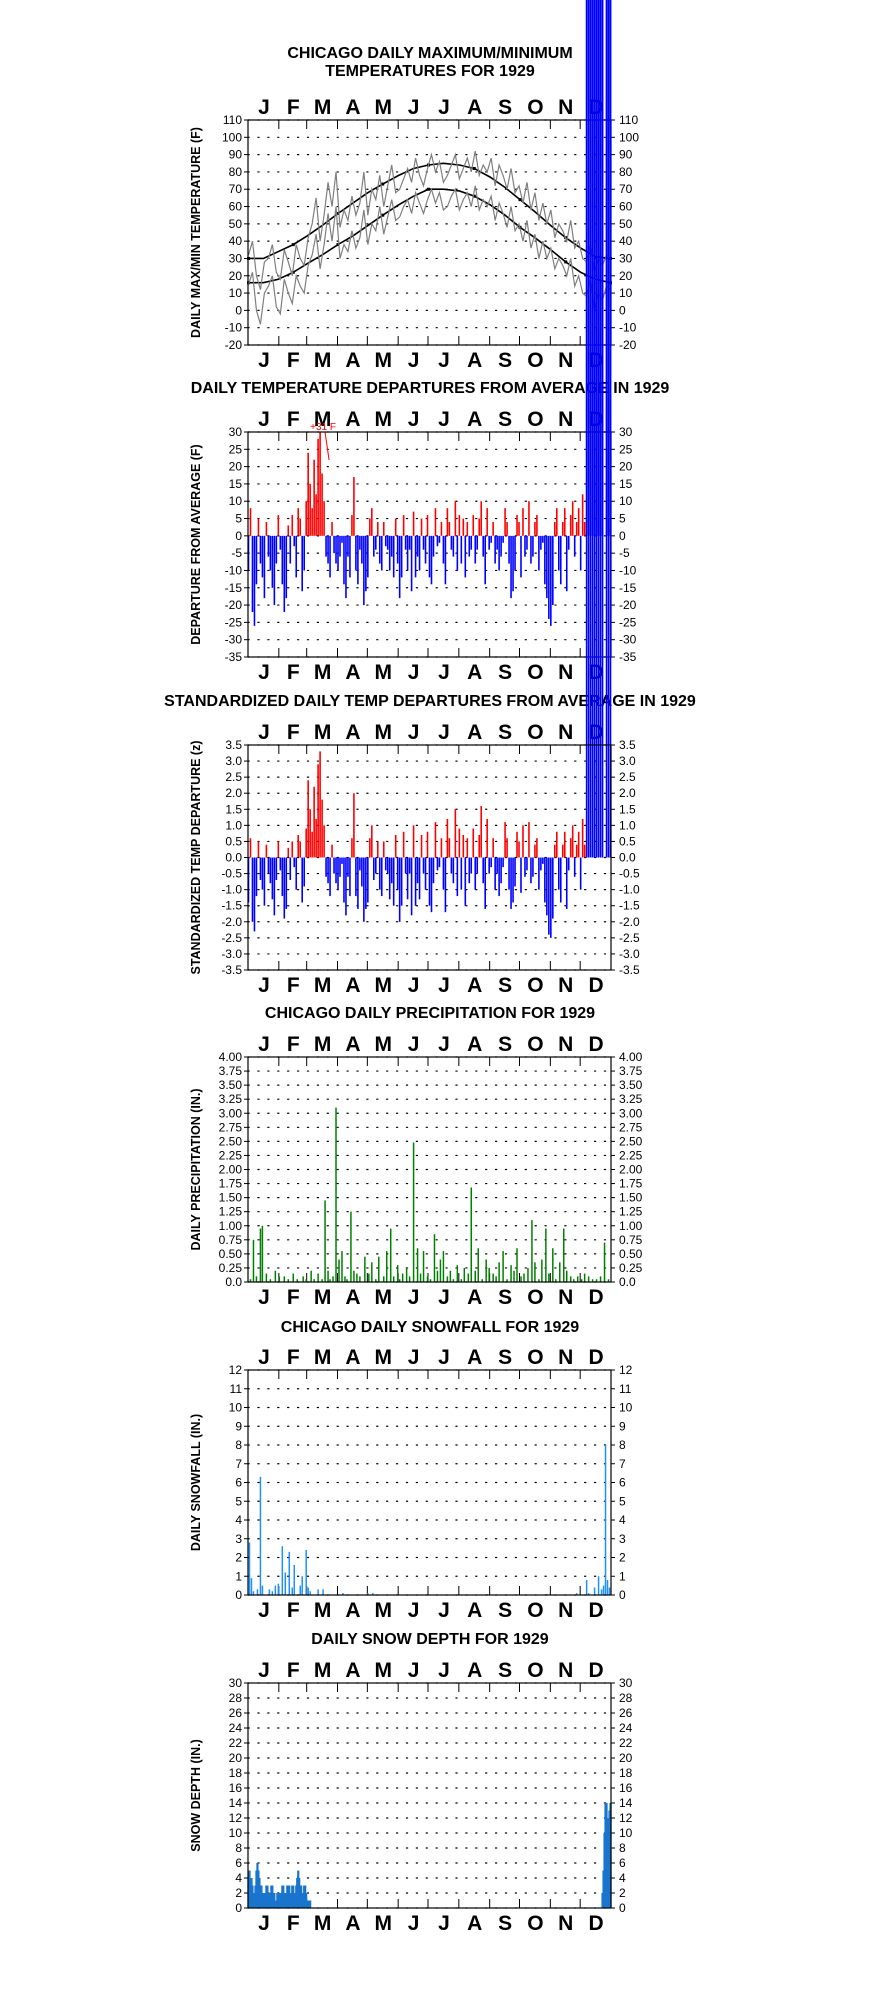 Image resolution: width=883 pixels, height=1989 pixels. Describe the element at coordinates (233, 841) in the screenshot. I see `y-tick-label-left: 0.5` at that location.